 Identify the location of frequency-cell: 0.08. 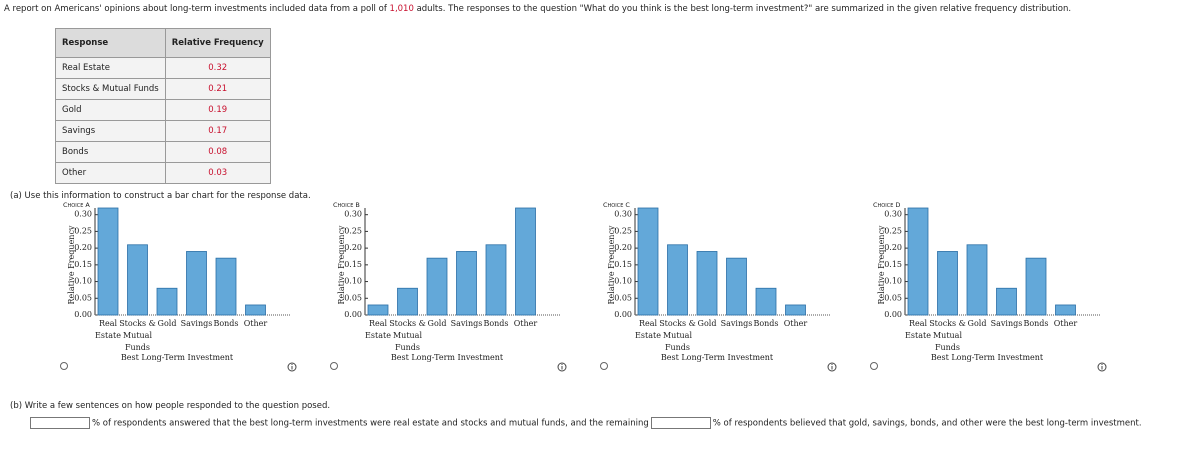
(217, 152).